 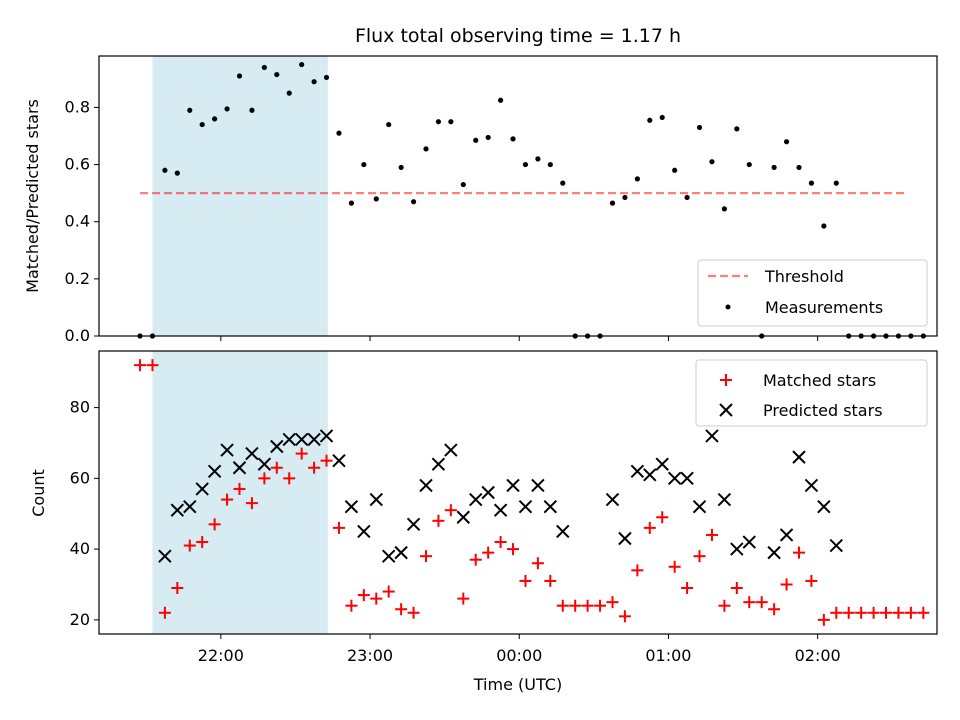 What do you see at coordinates (812, 293) in the screenshot?
I see `top-legend: Threshold Measurements` at bounding box center [812, 293].